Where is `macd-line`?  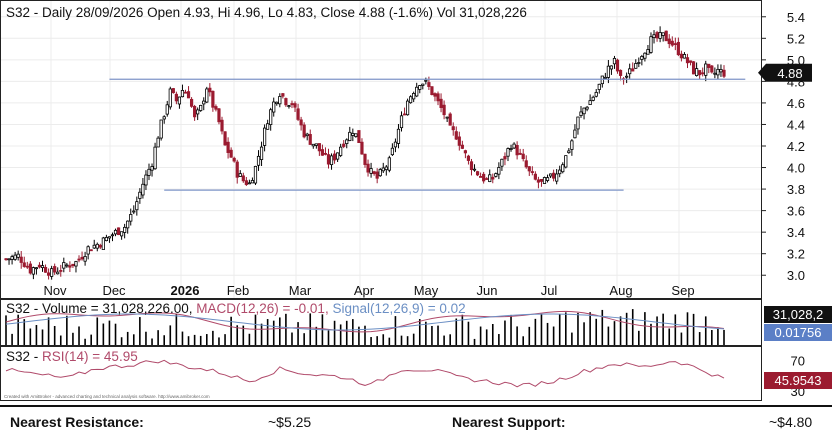 macd-line is located at coordinates (365, 321).